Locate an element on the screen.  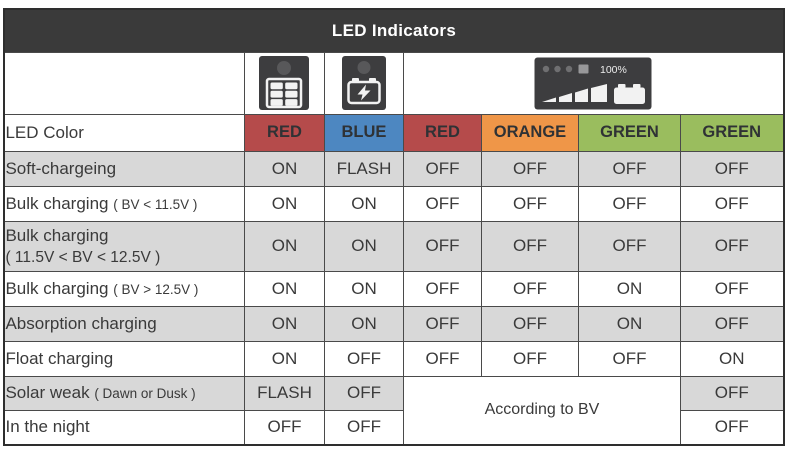
row-label: Bulk charging ( BV > 12.5V ) is located at coordinates (124, 288).